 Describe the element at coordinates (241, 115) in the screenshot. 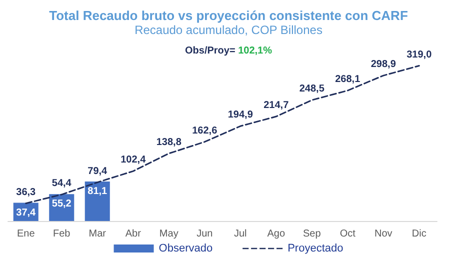

I see `data-label: 194,9` at that location.